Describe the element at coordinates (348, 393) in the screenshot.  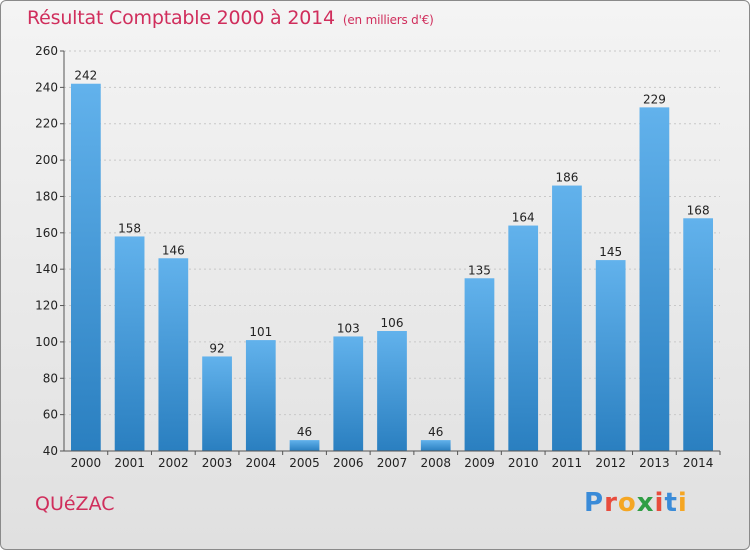
I see `bar-2006` at that location.